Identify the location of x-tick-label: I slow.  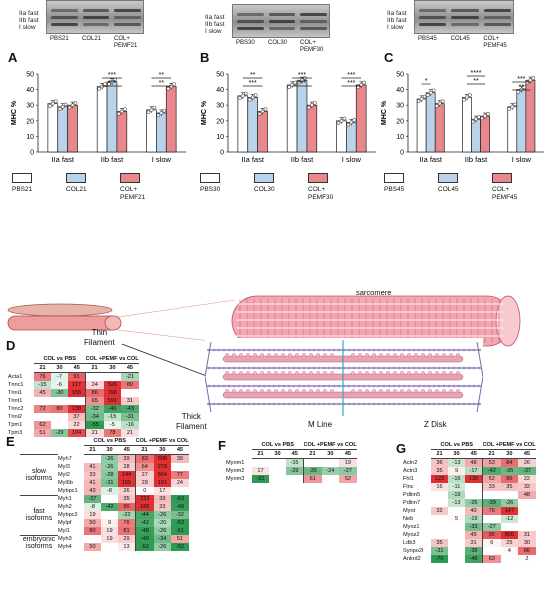
(352, 159).